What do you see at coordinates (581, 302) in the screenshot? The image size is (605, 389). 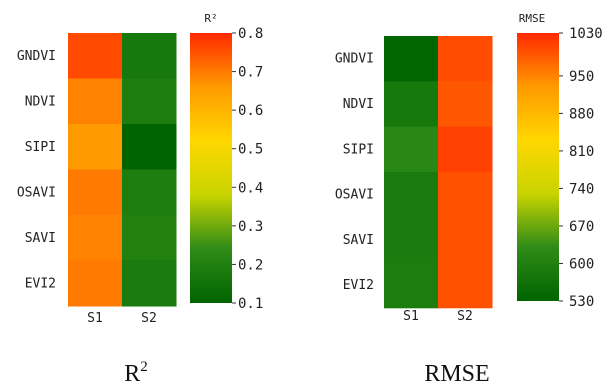 I see `colorbar-tick-label: 530` at bounding box center [581, 302].